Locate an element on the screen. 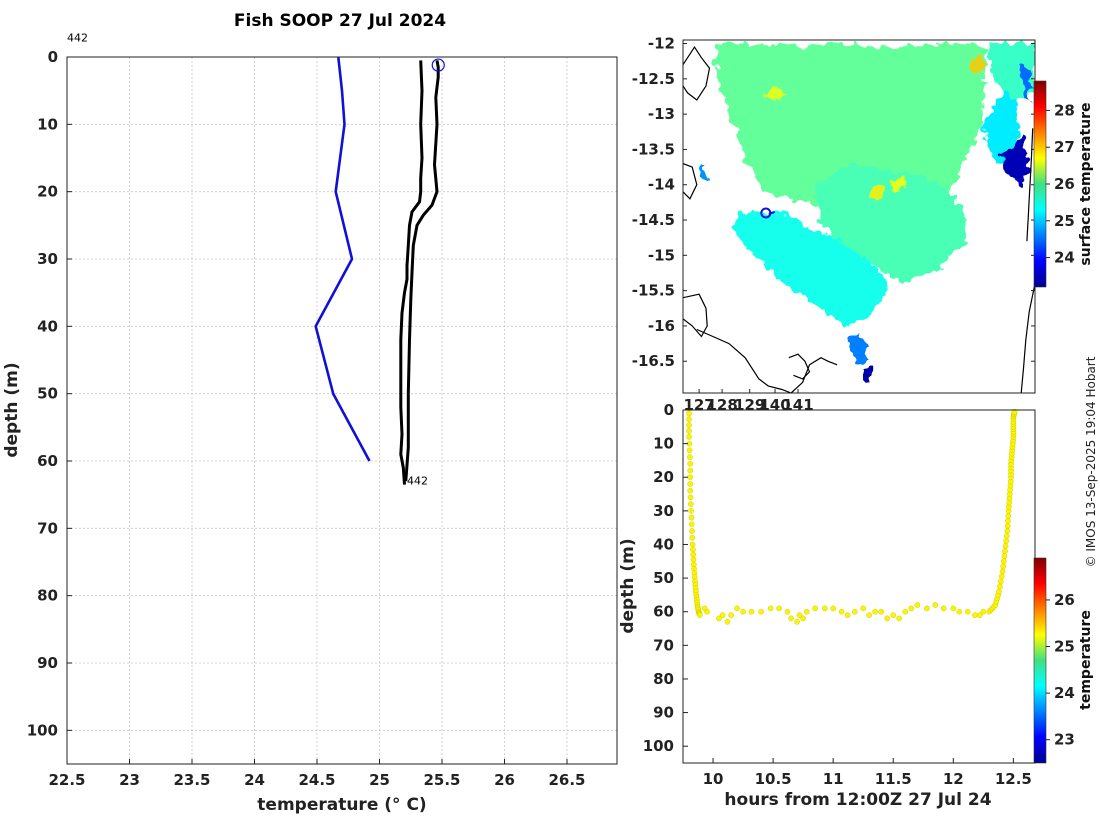 Image resolution: width=1100 pixels, height=820 pixels. map-colorbar-tick-label: 28 is located at coordinates (1064, 110).